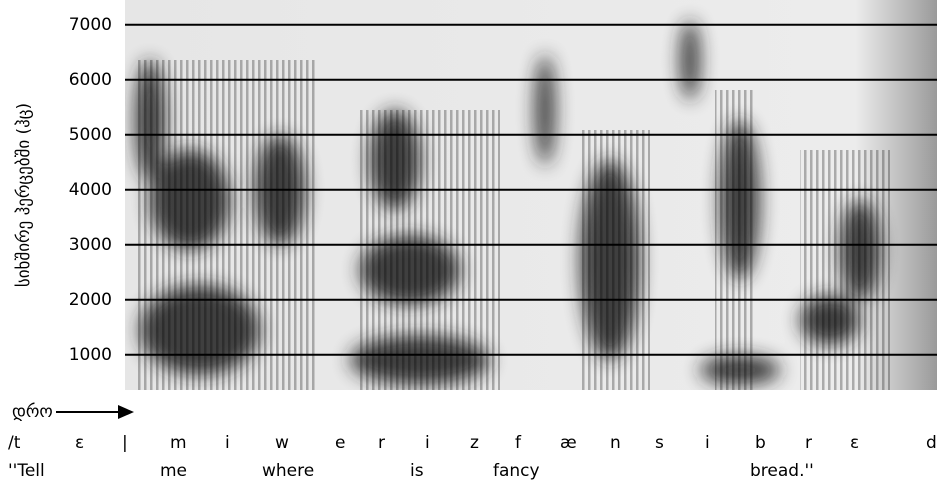 The image size is (937, 486). What do you see at coordinates (173, 471) in the screenshot?
I see `word: me` at bounding box center [173, 471].